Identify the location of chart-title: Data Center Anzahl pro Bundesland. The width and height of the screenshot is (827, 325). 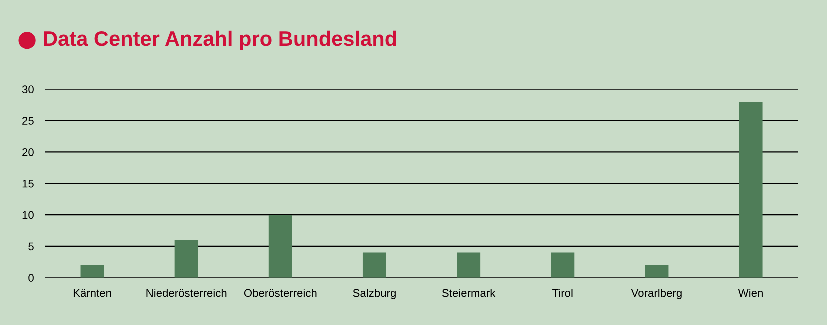
(220, 40).